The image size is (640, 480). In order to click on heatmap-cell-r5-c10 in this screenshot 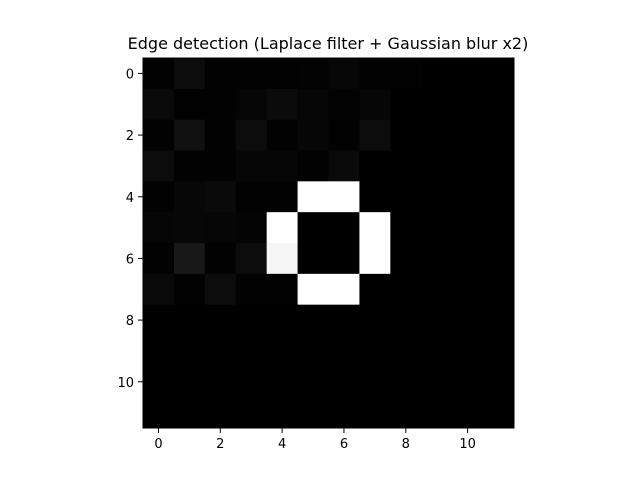, I will do `click(468, 228)`.